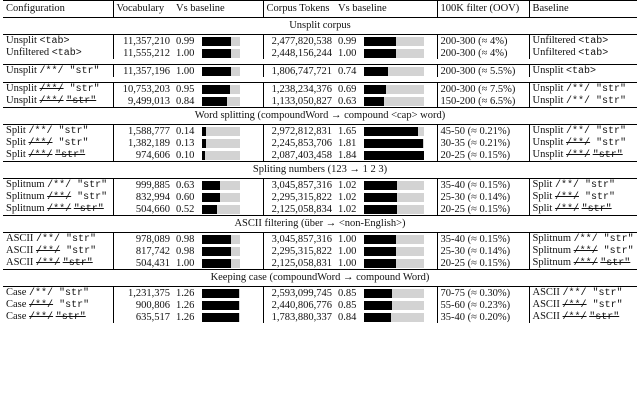 Image resolution: width=640 pixels, height=404 pixels. I want to click on tokens-ratio-value: 1.81, so click(347, 143).